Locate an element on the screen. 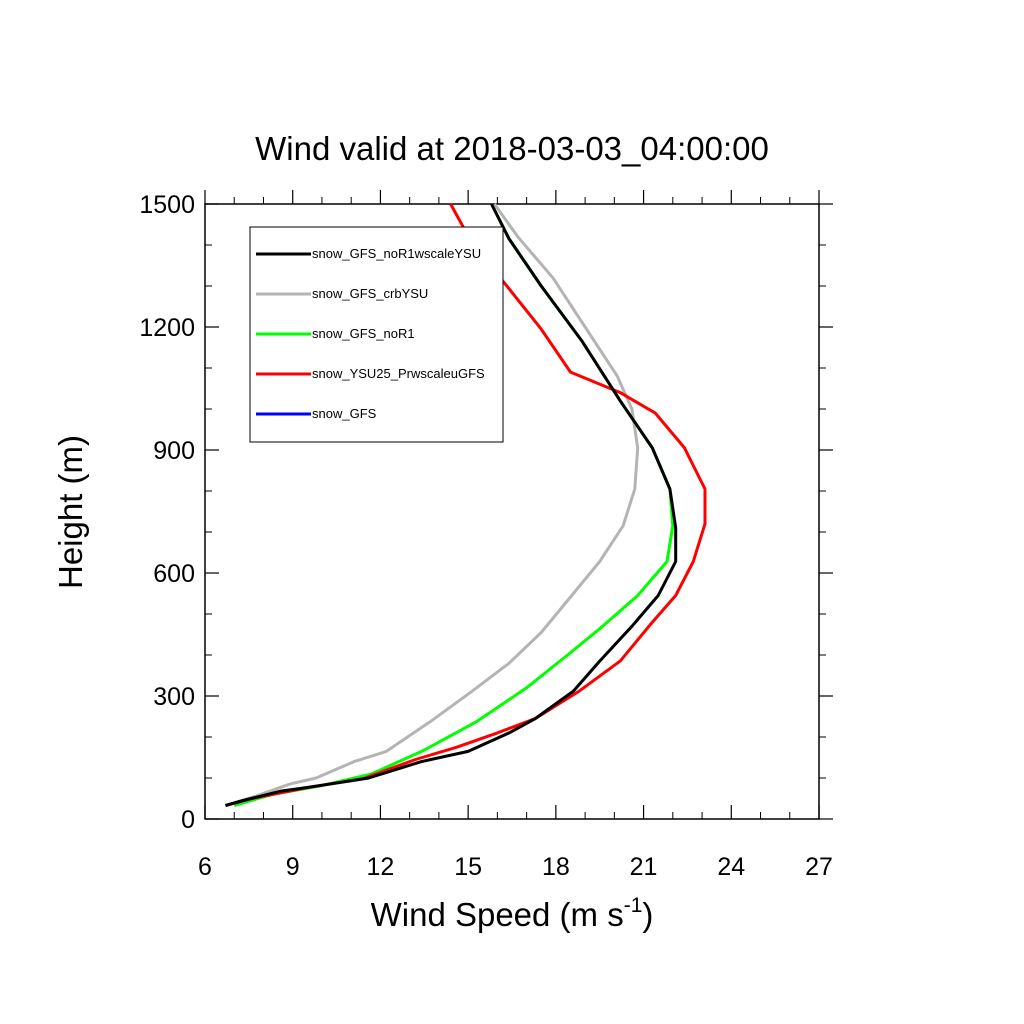 The height and width of the screenshot is (1024, 1024). legend-label: snow_YSU25_PrwscaleuGFS is located at coordinates (398, 373).